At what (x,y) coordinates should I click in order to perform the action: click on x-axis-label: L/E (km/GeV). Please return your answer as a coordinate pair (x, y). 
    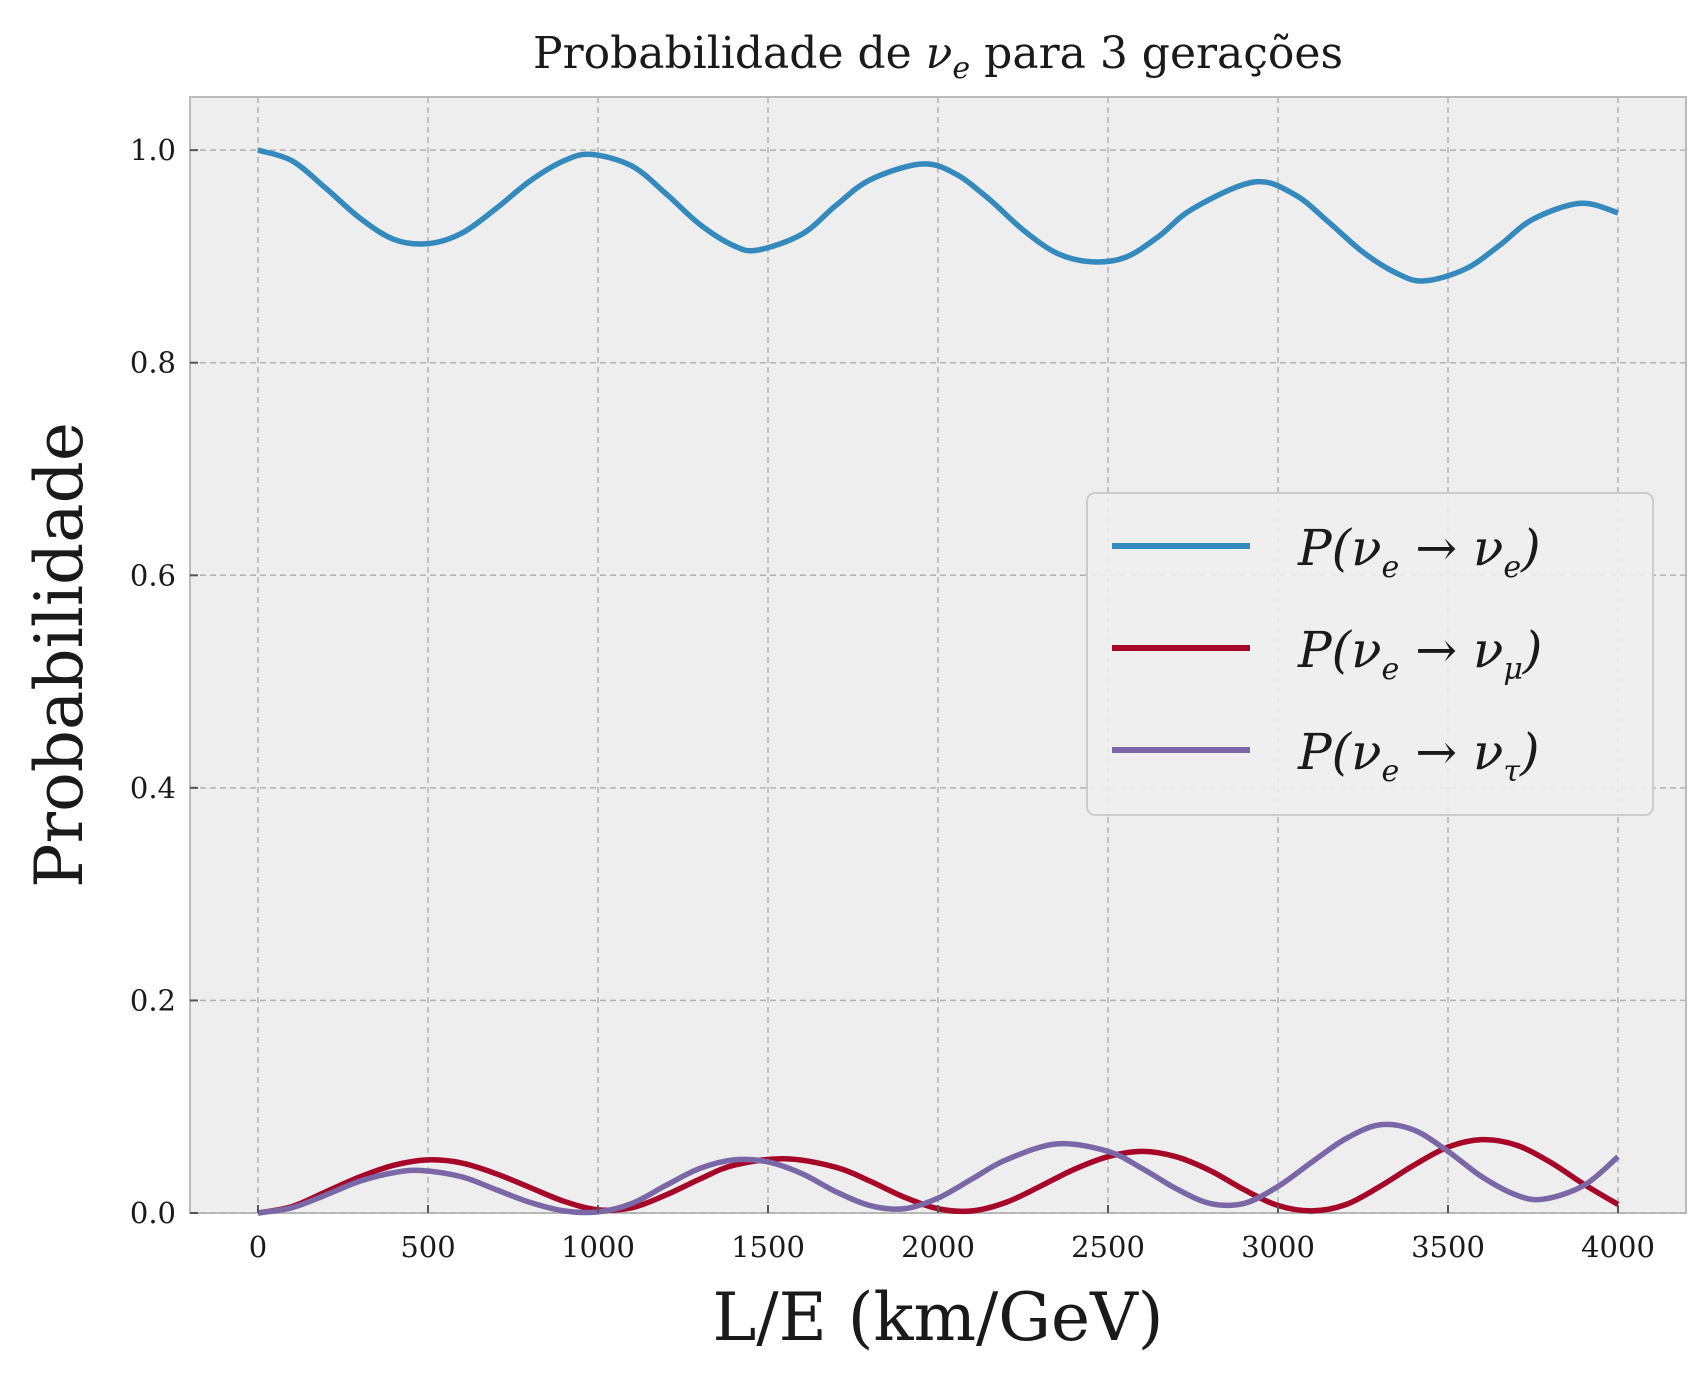
    Looking at the image, I should click on (938, 1317).